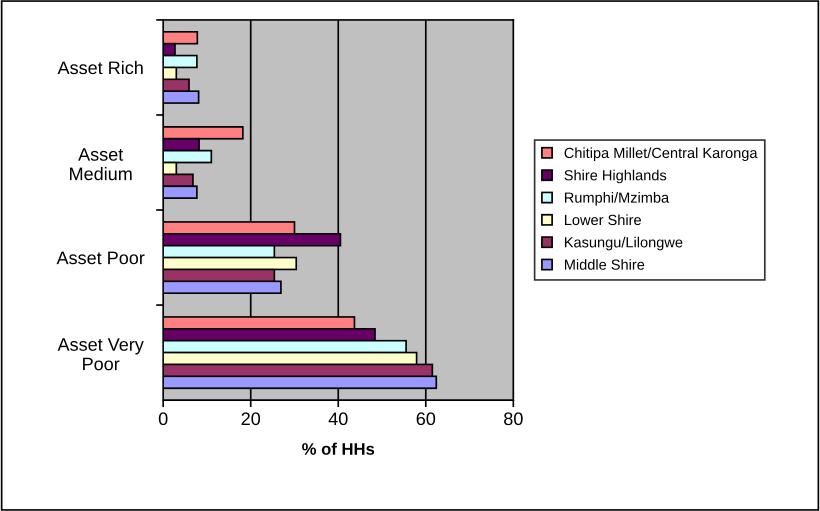 The image size is (820, 511). What do you see at coordinates (513, 419) in the screenshot?
I see `x-tick-label: 80` at bounding box center [513, 419].